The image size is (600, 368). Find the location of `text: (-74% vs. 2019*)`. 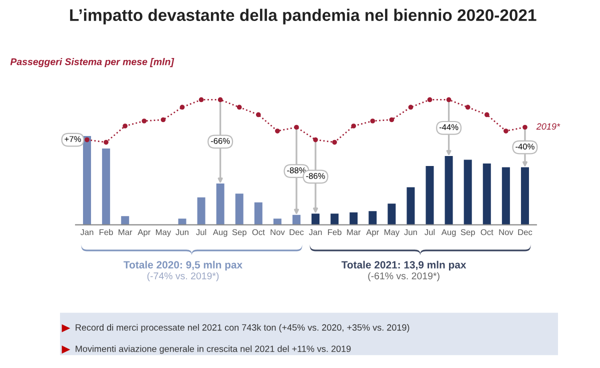

text: (-74% vs. 2019*) is located at coordinates (183, 277).